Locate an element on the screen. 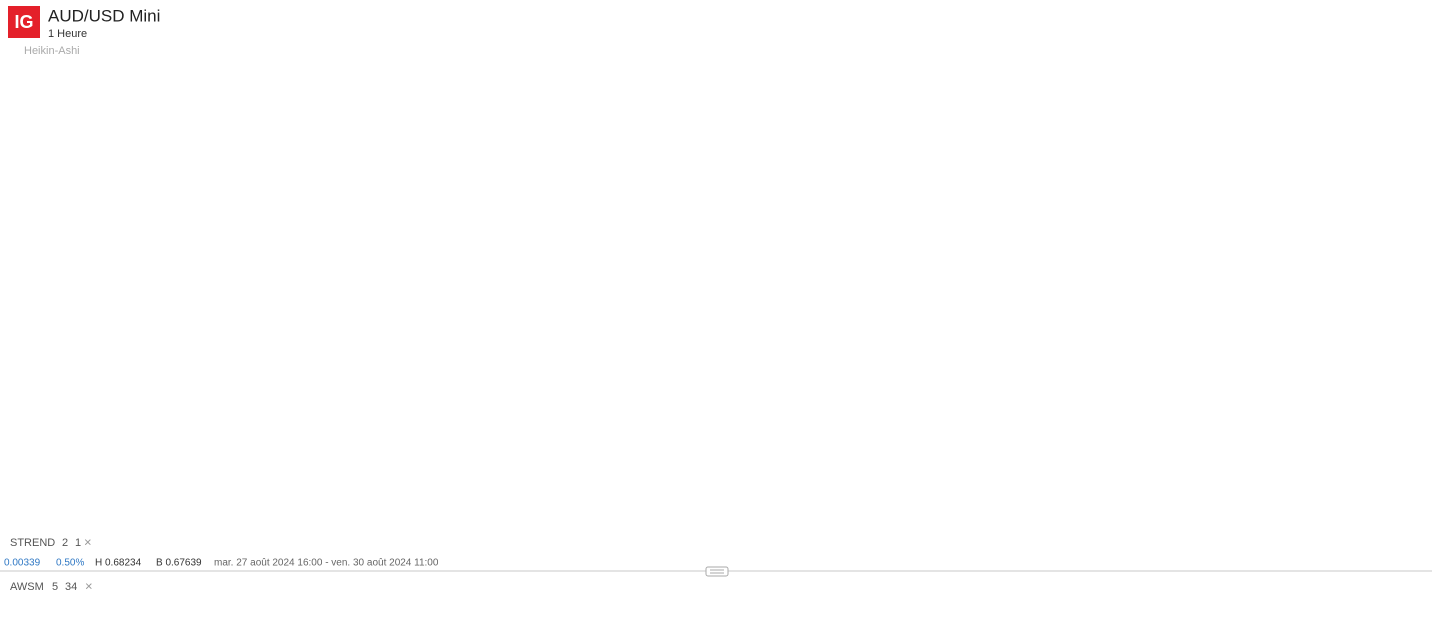 The width and height of the screenshot is (1432, 624). logo-box is located at coordinates (24, 22).